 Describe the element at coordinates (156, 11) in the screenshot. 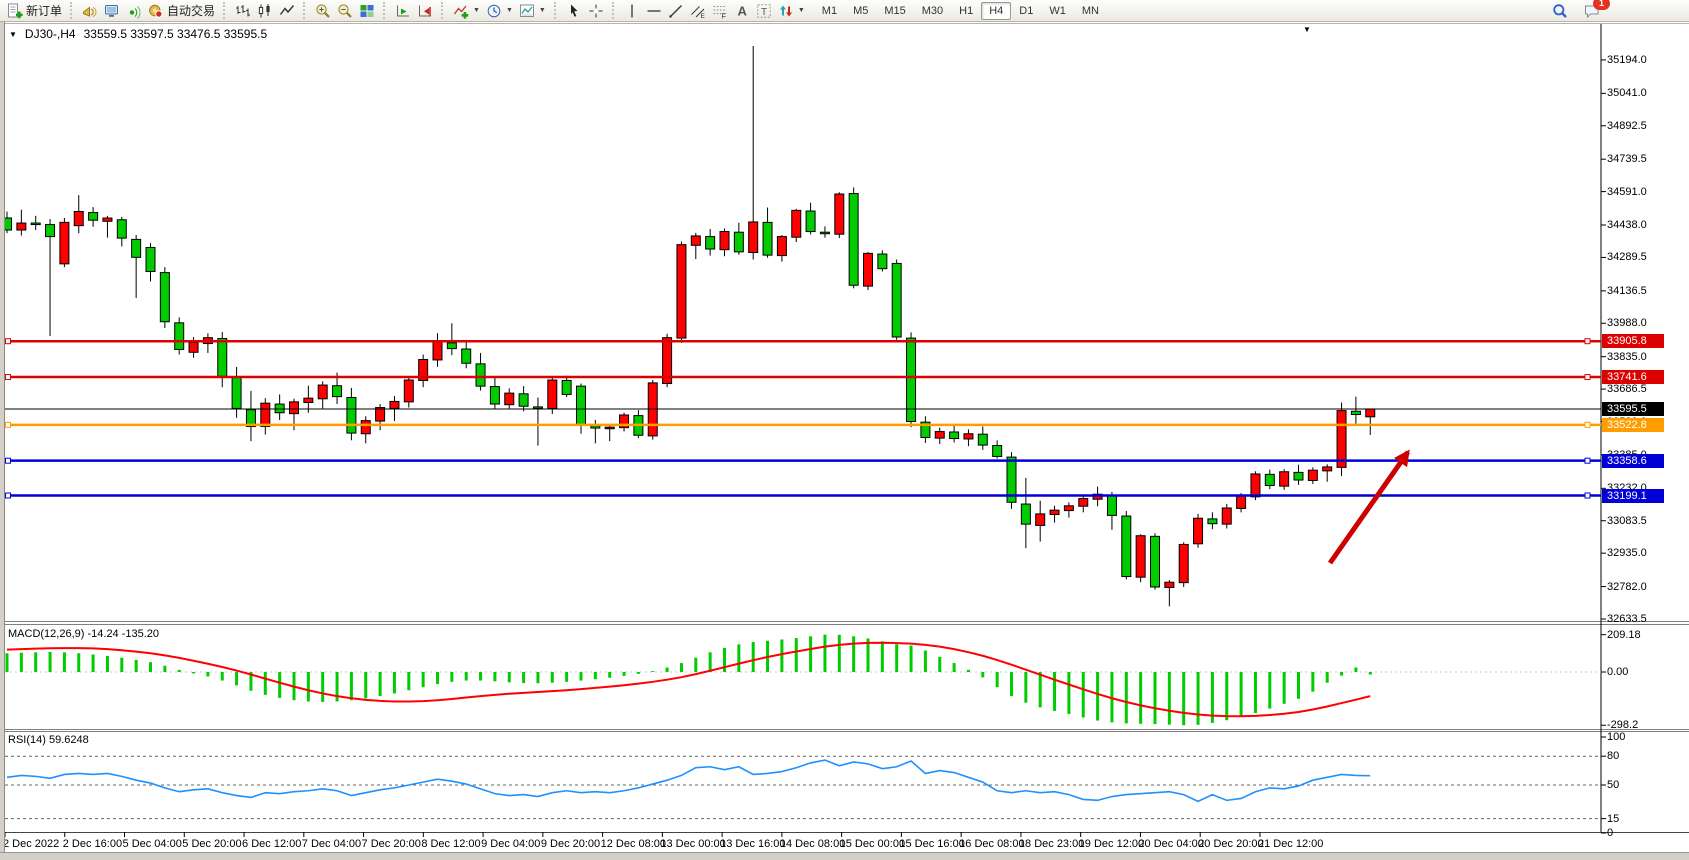

I see `autotrade-icon` at that location.